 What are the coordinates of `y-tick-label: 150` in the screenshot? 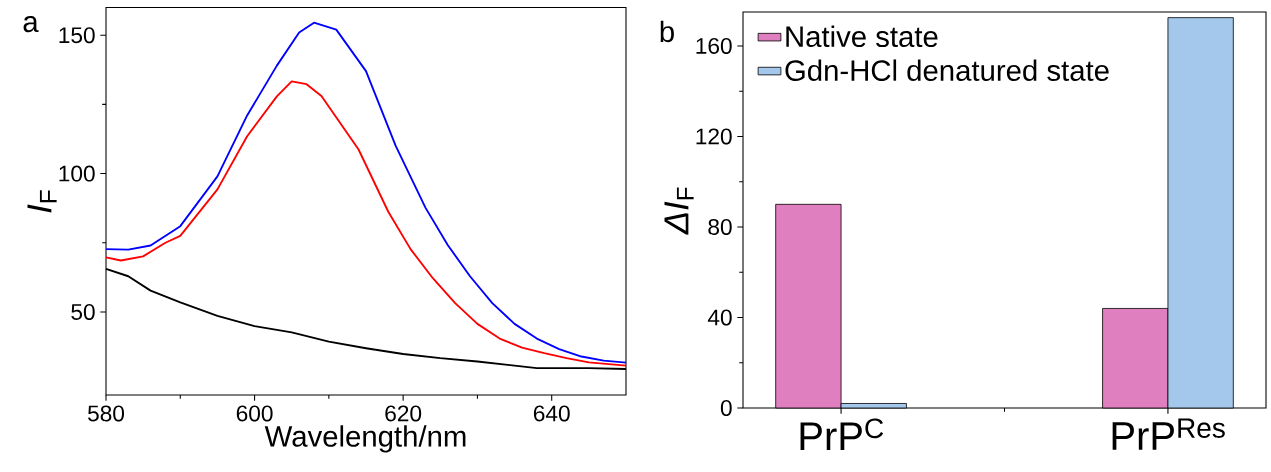 It's located at (77, 35).